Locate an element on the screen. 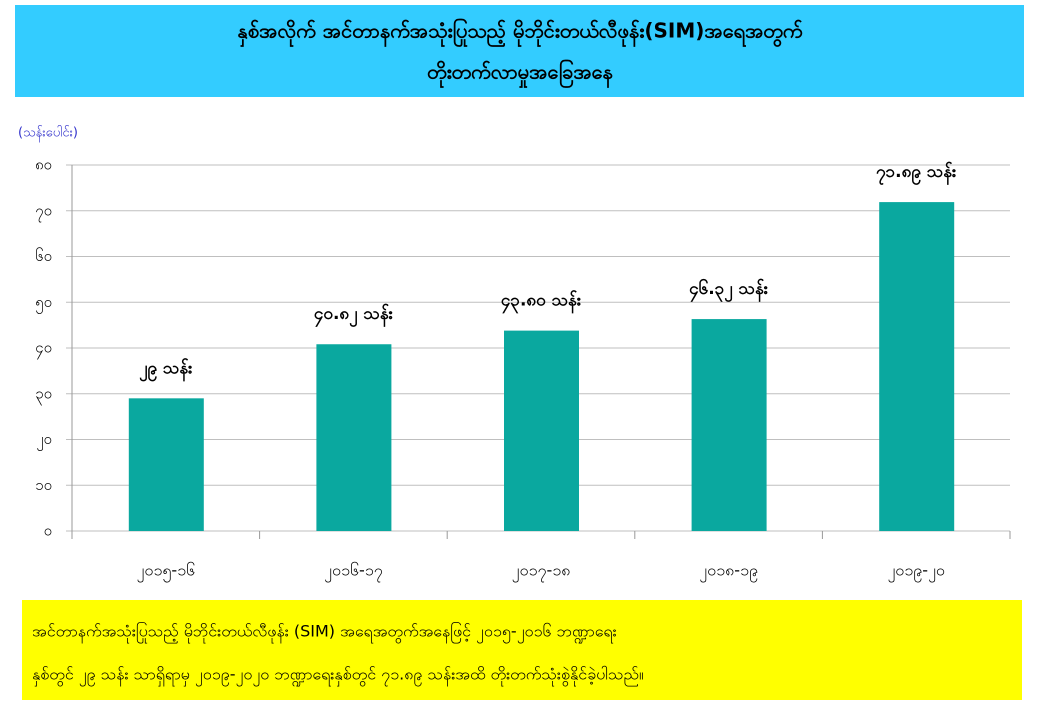  title-band is located at coordinates (519, 51).